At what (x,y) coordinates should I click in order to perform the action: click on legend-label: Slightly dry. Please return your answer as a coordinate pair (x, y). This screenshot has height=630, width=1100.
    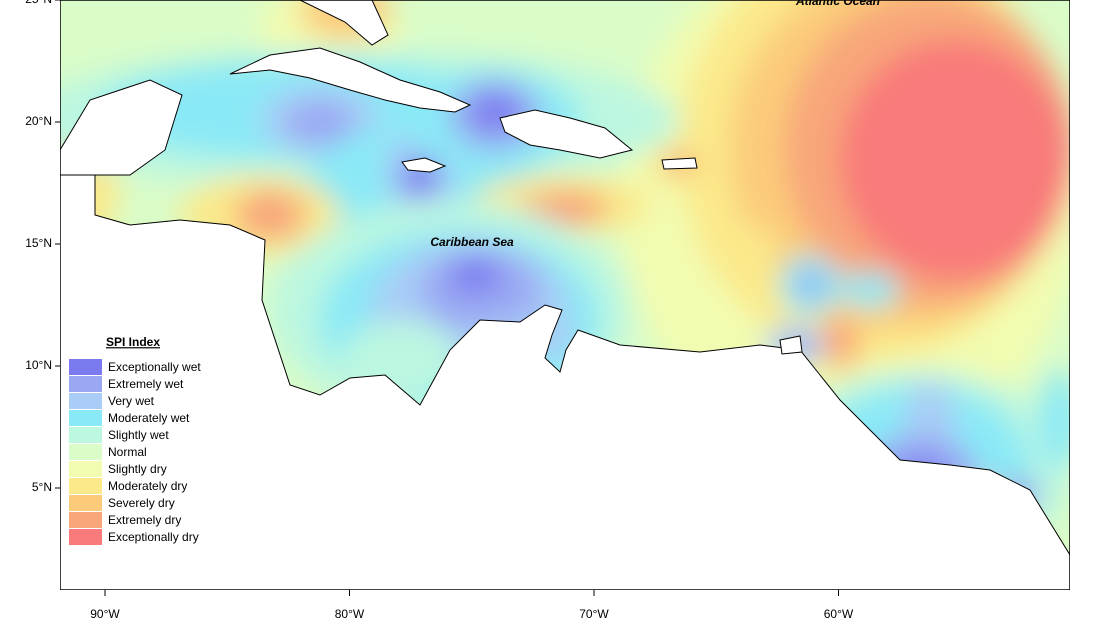
    Looking at the image, I should click on (137, 469).